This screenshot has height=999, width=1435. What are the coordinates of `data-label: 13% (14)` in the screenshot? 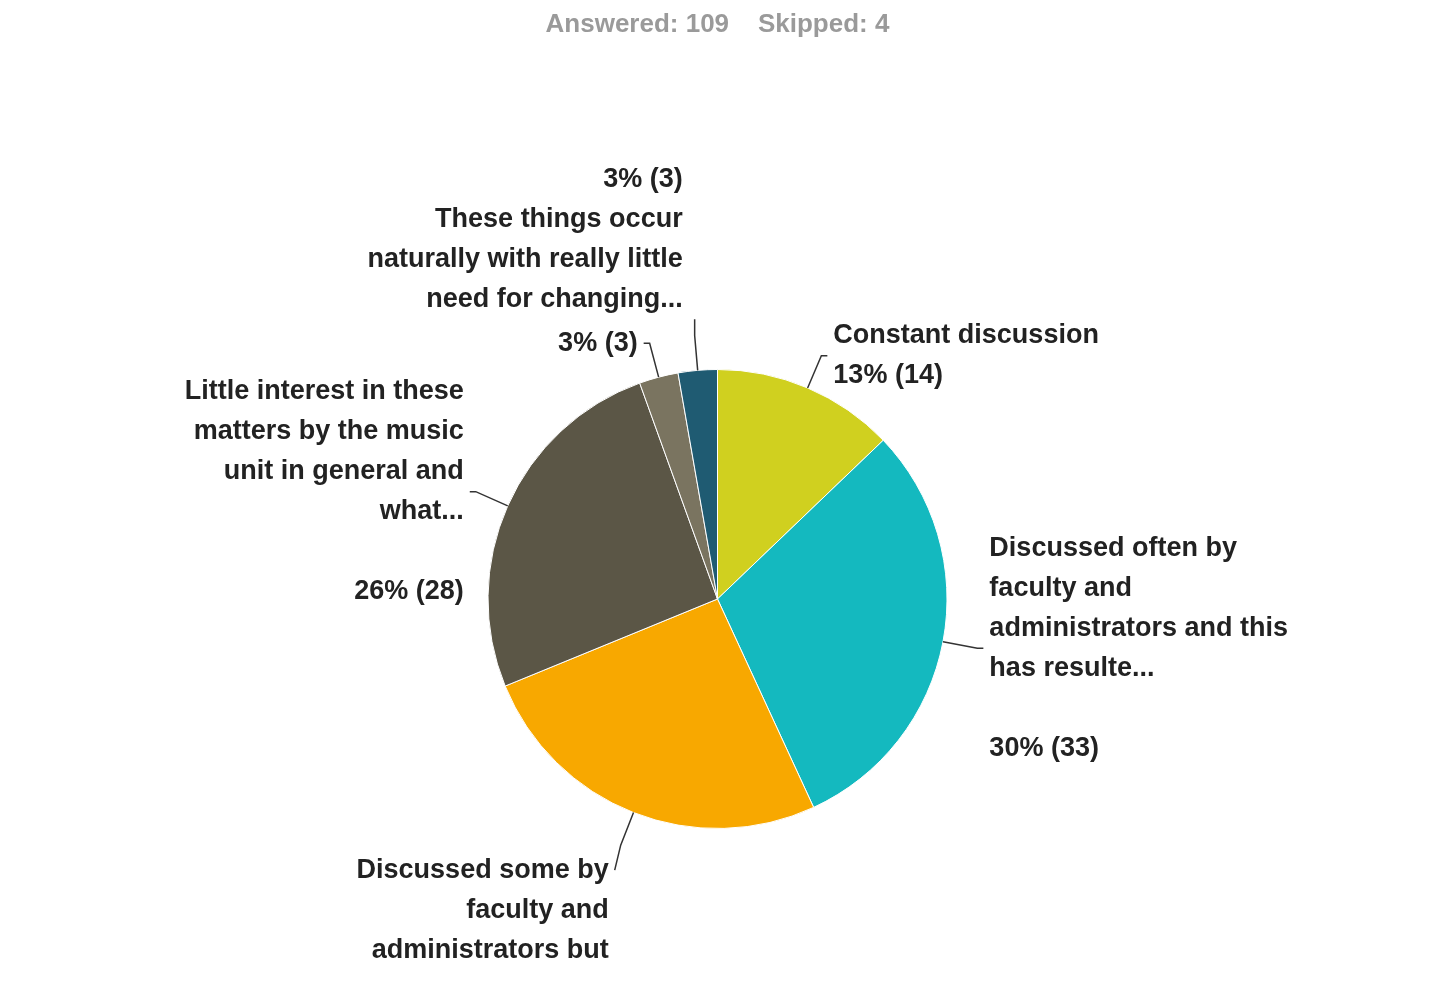 It's located at (888, 374).